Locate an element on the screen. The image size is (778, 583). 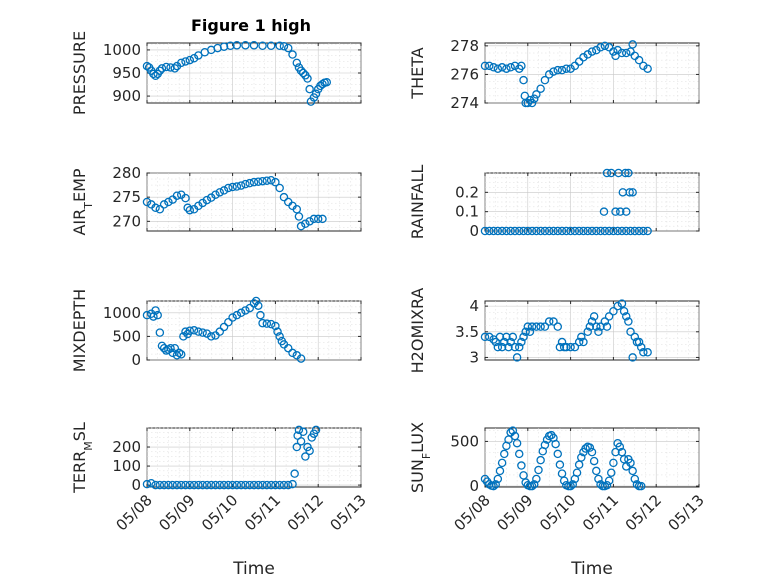
panel-7-xtick-label: 05/13 is located at coordinates (686, 512).